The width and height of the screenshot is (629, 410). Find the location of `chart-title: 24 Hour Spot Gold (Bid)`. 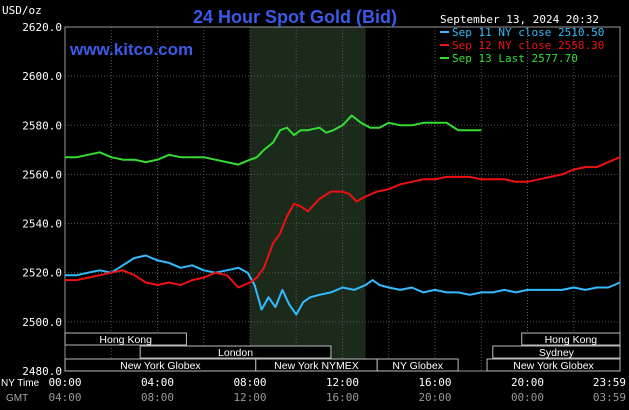

chart-title: 24 Hour Spot Gold (Bid) is located at coordinates (295, 17).